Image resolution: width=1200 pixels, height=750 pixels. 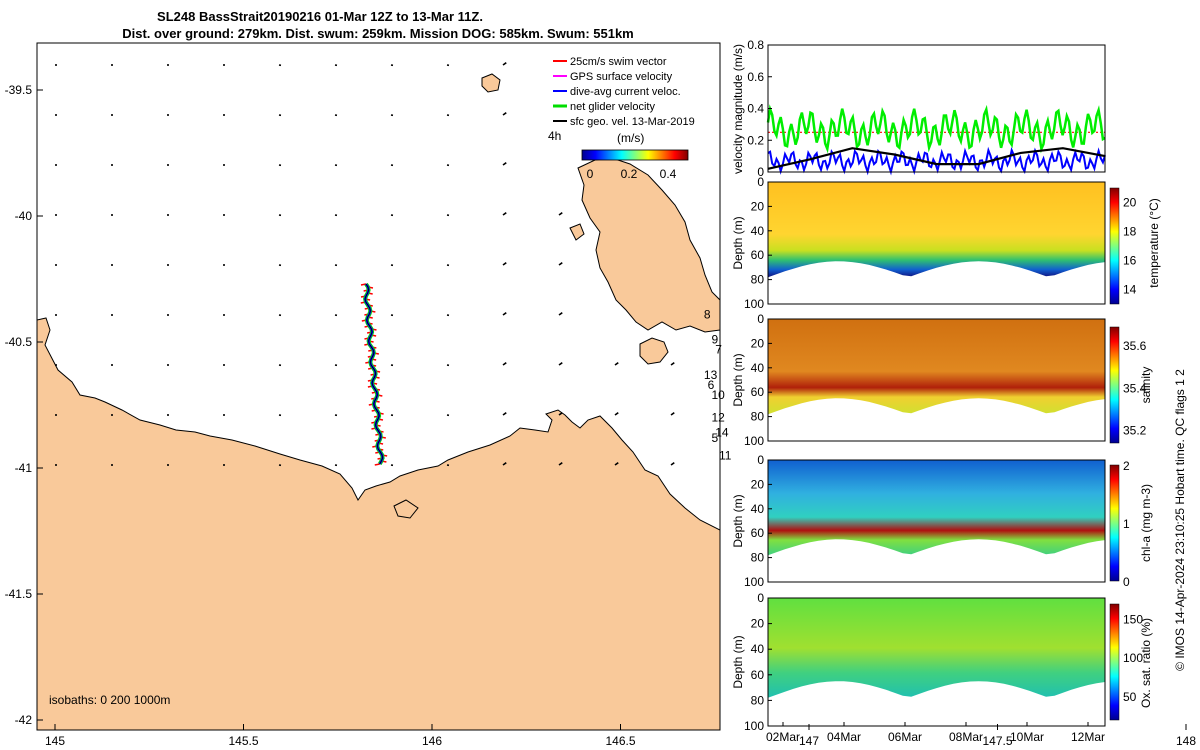 What do you see at coordinates (1126, 466) in the screenshot?
I see `chl-cbar-tick-label: 2` at bounding box center [1126, 466].